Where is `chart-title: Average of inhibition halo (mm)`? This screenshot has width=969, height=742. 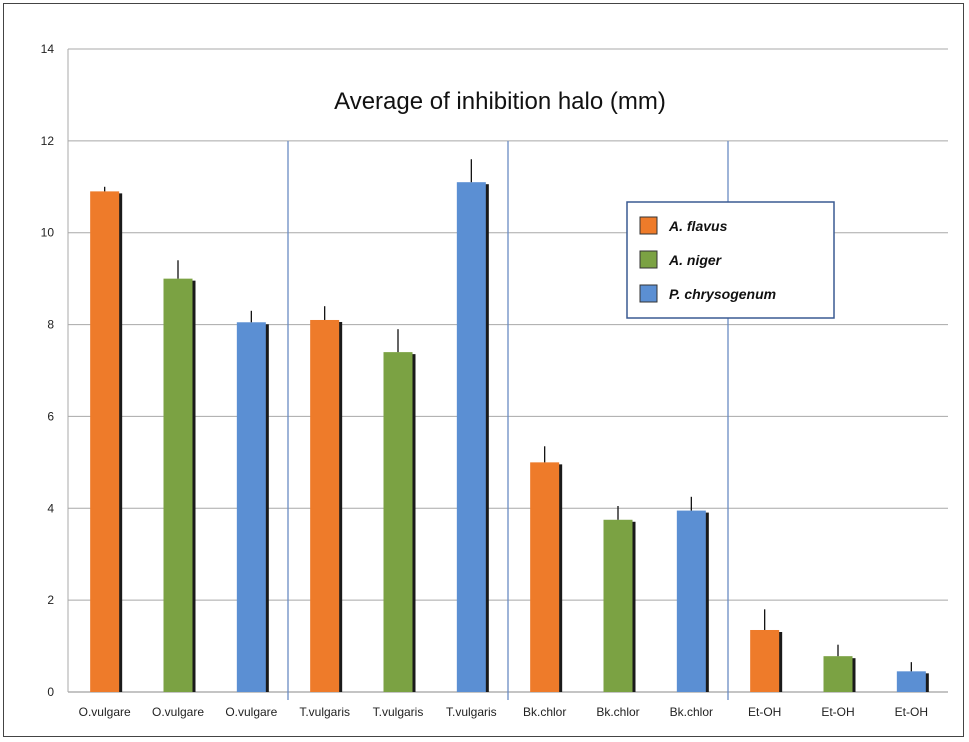 chart-title: Average of inhibition halo (mm) is located at coordinates (500, 101).